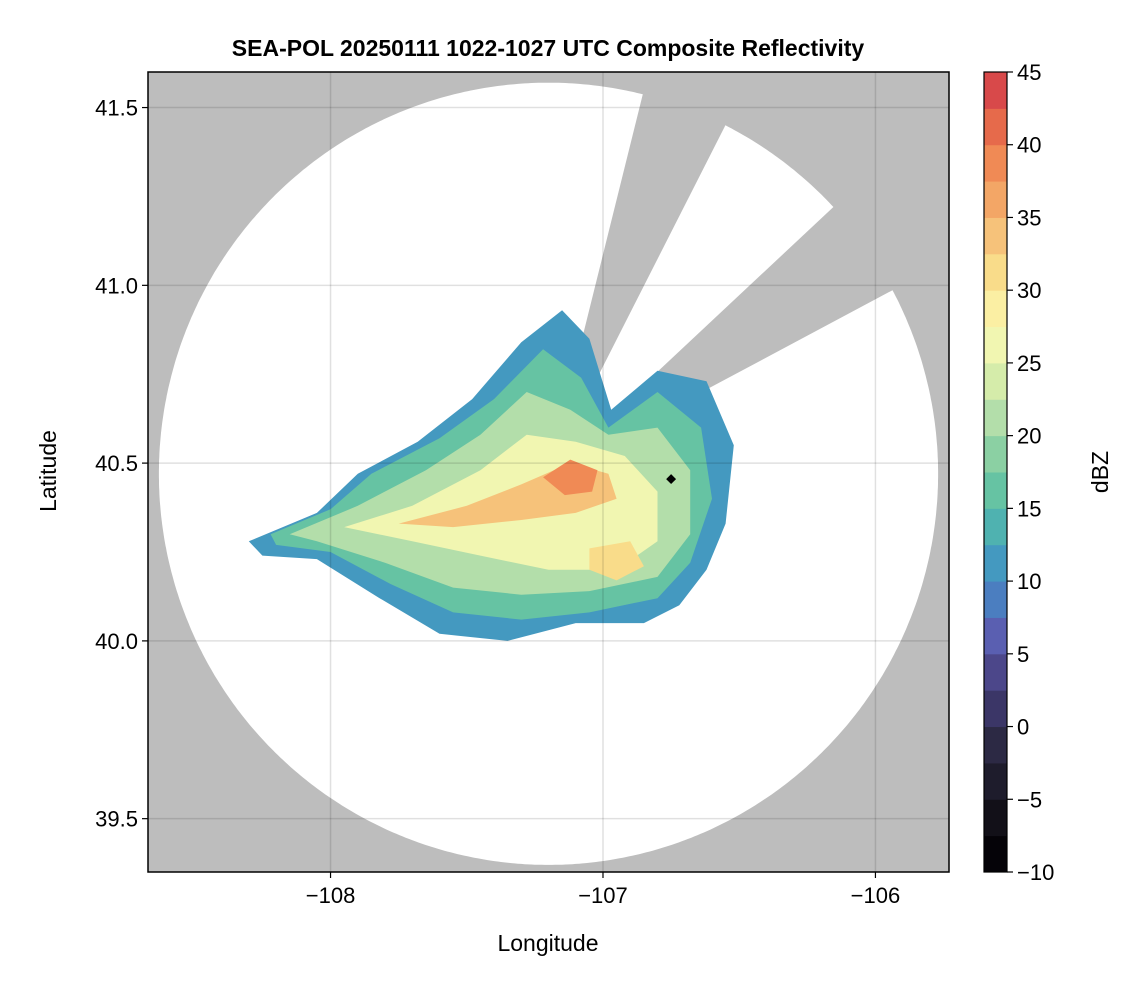 This screenshot has height=990, width=1146. I want to click on colorbar-tick-label-0: −10, so click(1035, 872).